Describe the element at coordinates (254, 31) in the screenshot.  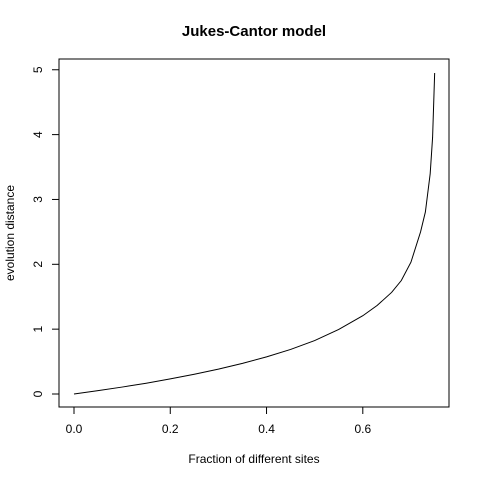
I see `chart-title: Jukes-Cantor model` at that location.